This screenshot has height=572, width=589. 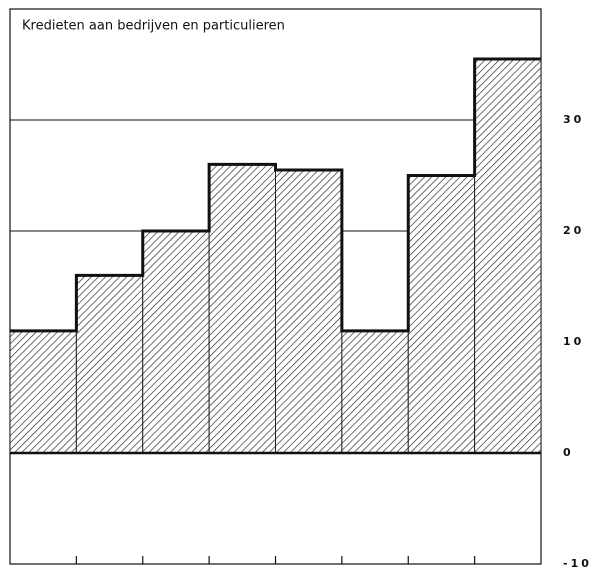 I want to click on y-tick-label: -10, so click(x=576, y=563).